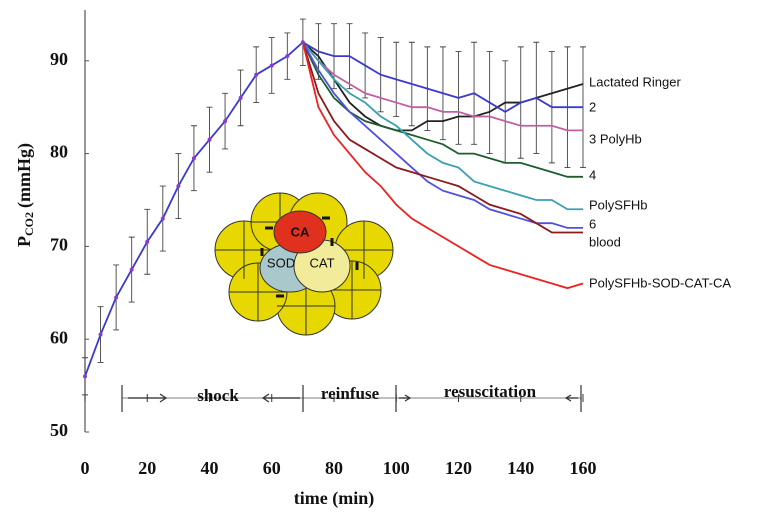 The image size is (770, 519). What do you see at coordinates (304, 264) in the screenshot?
I see `molecule-diagram` at bounding box center [304, 264].